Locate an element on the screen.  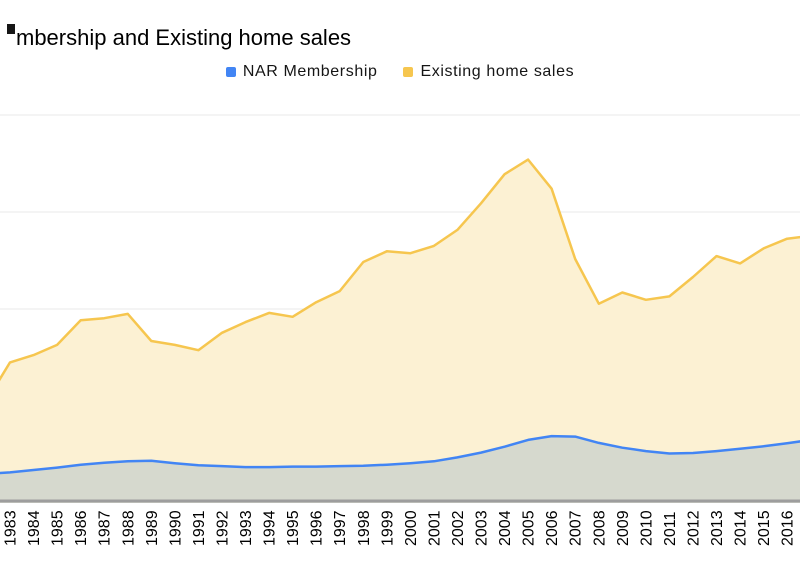
x-axis-label: 2014 is located at coordinates (741, 528).